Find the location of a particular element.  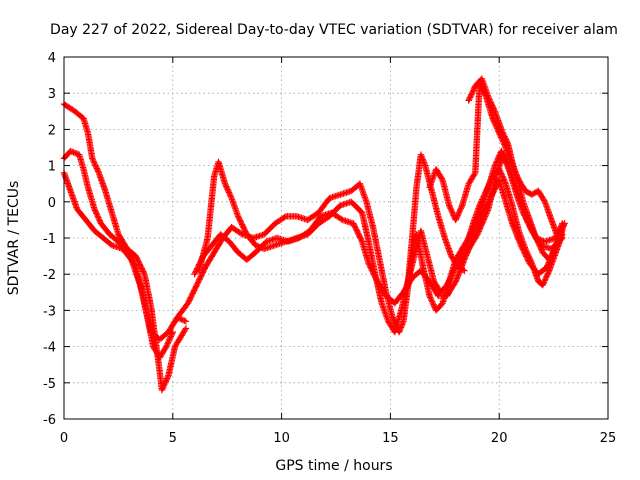

x-tick-label: 15 is located at coordinates (390, 438).